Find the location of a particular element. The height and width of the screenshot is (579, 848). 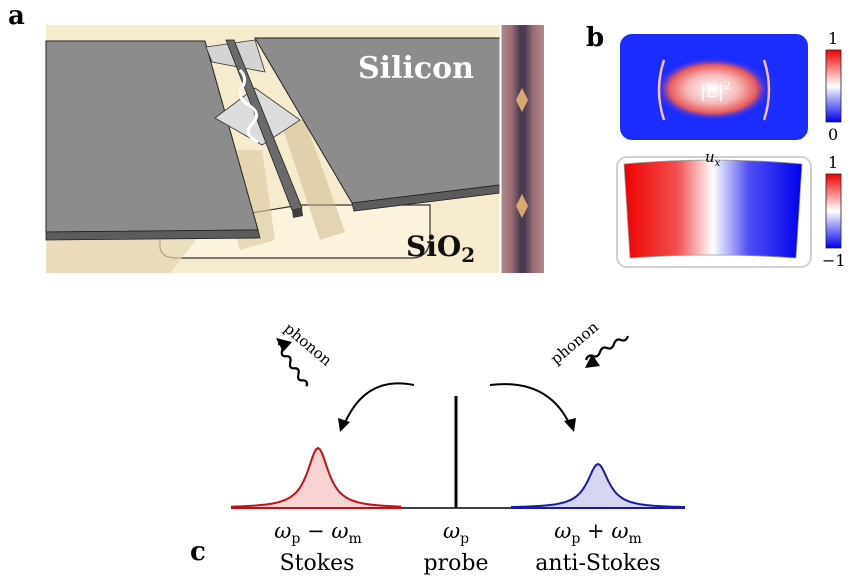

colorbar-top-min: 0 is located at coordinates (833, 134).